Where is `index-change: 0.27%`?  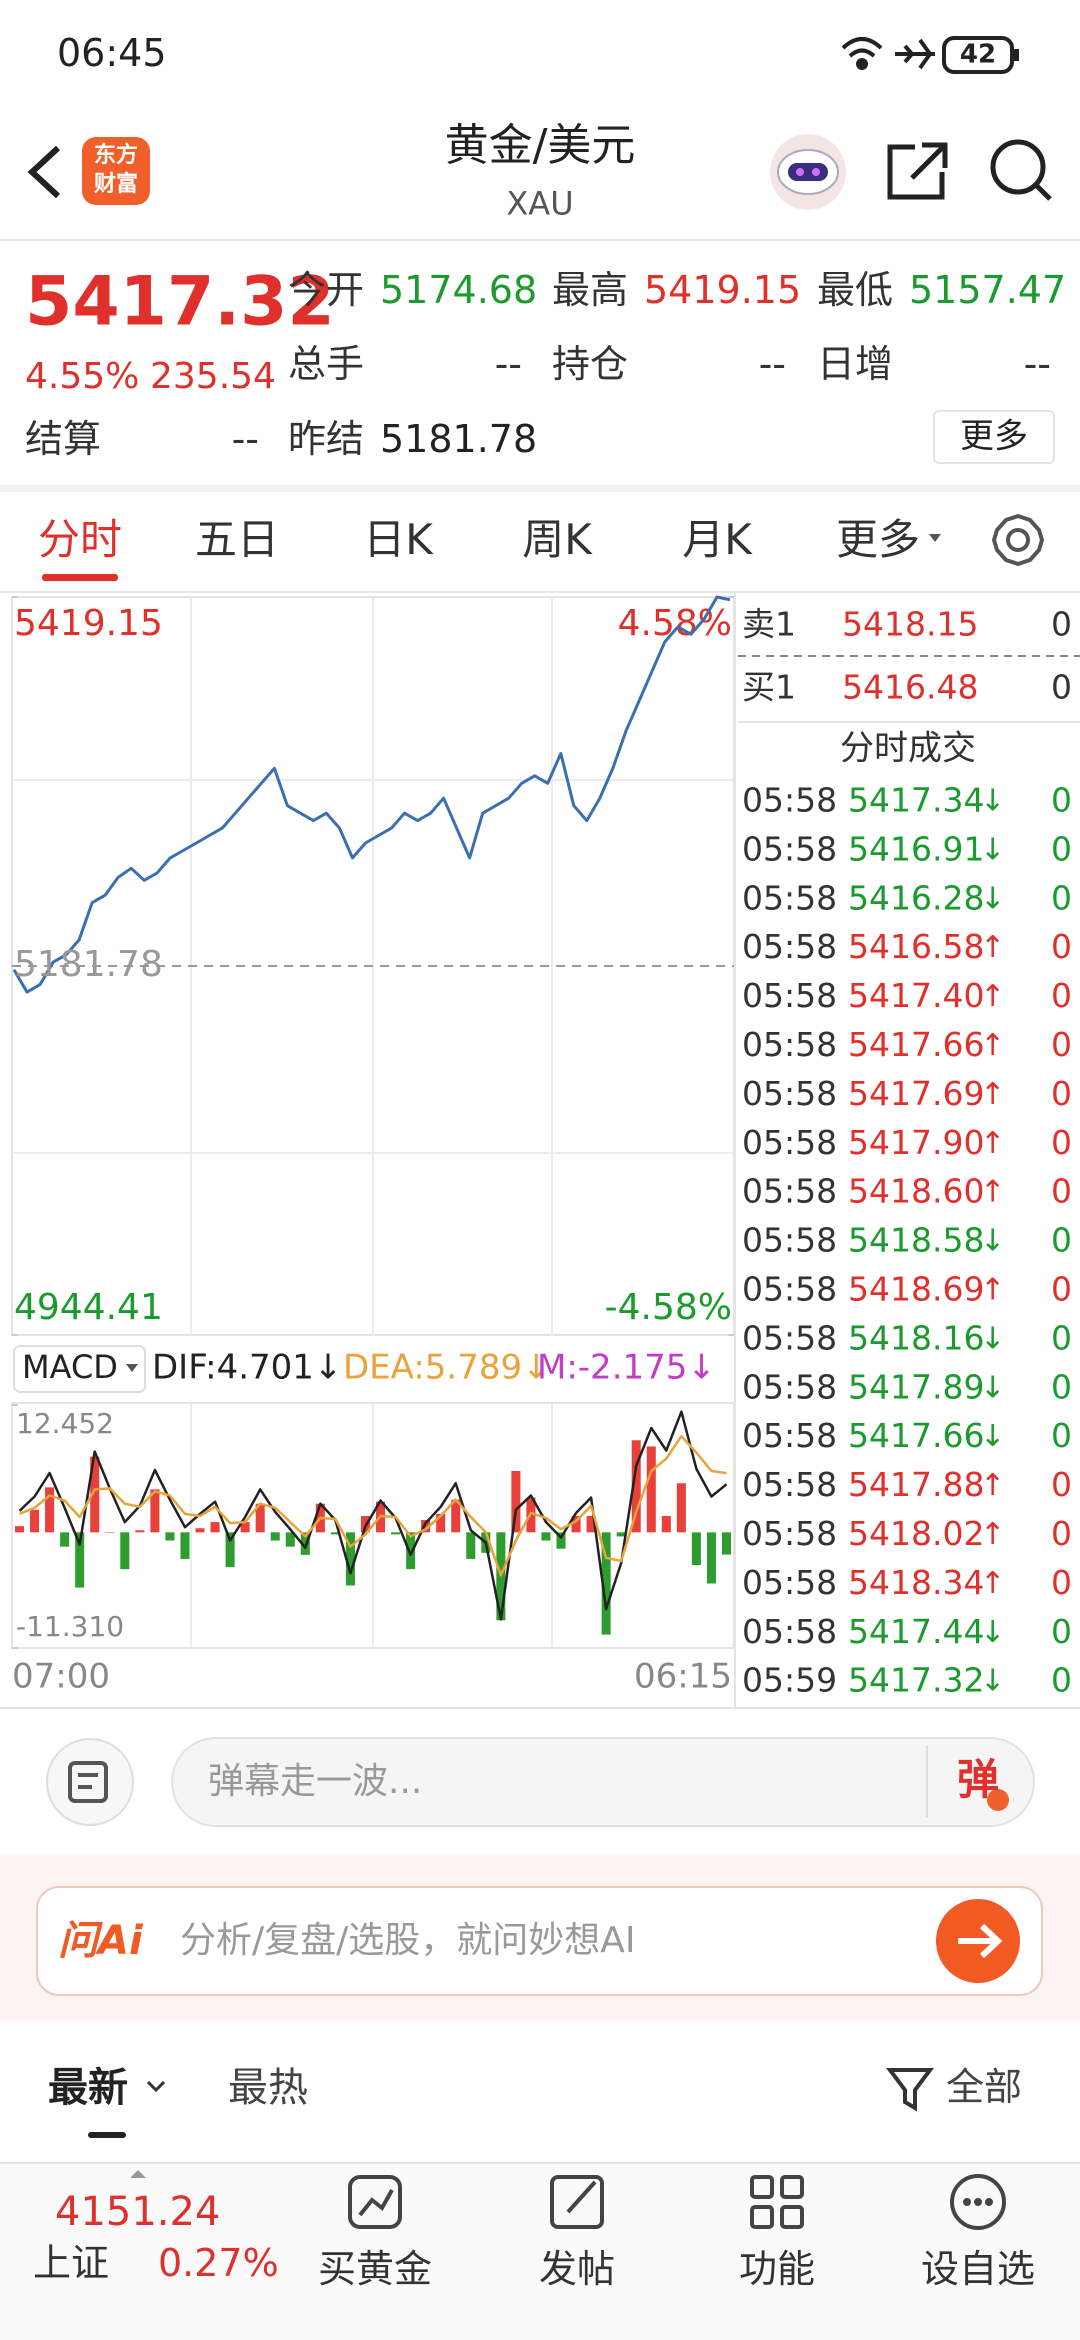
index-change: 0.27% is located at coordinates (218, 2263).